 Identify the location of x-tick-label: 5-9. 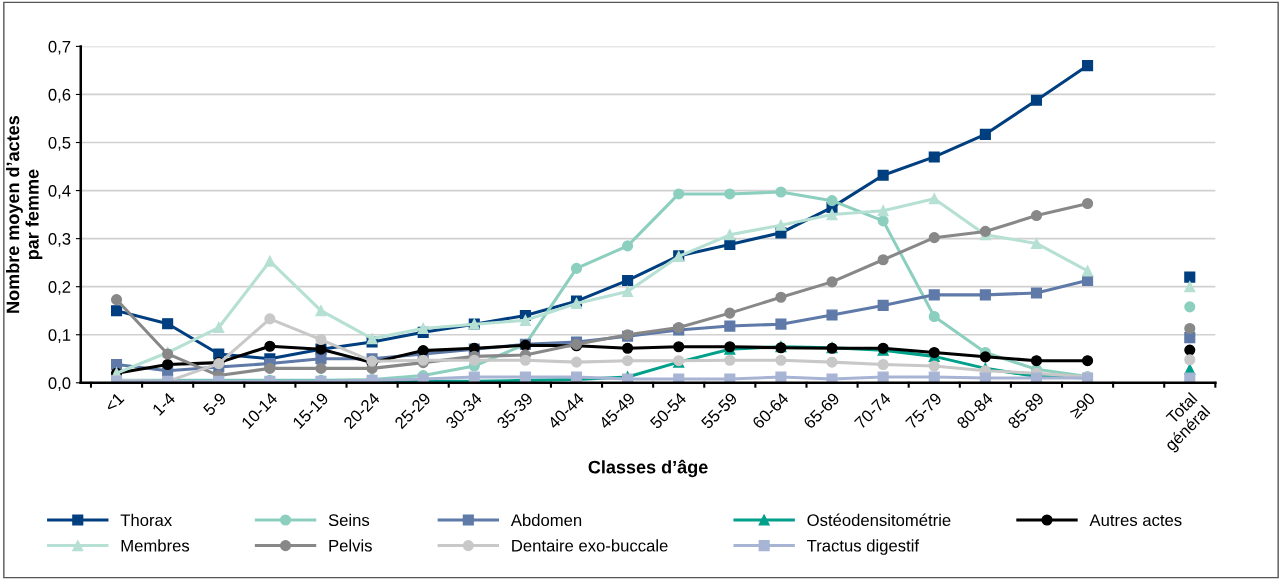
(214, 404).